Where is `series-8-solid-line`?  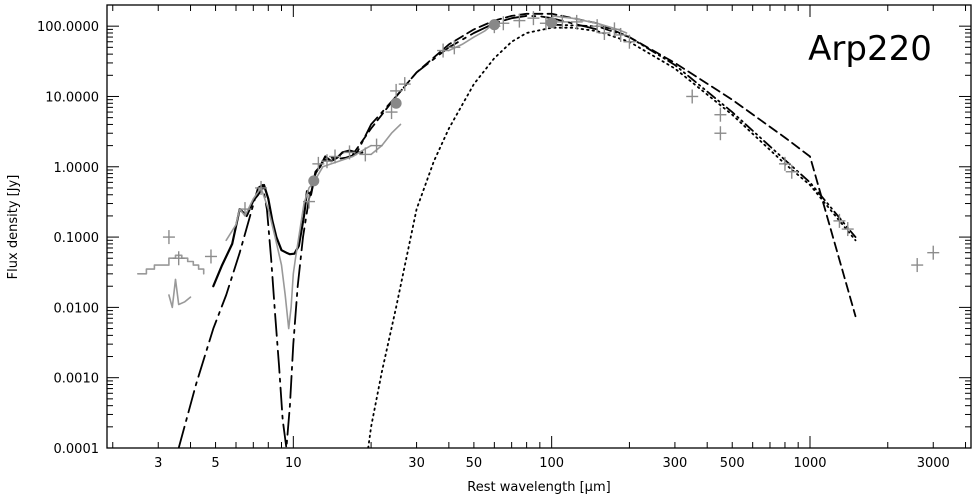
series-8-solid-line is located at coordinates (472, 37).